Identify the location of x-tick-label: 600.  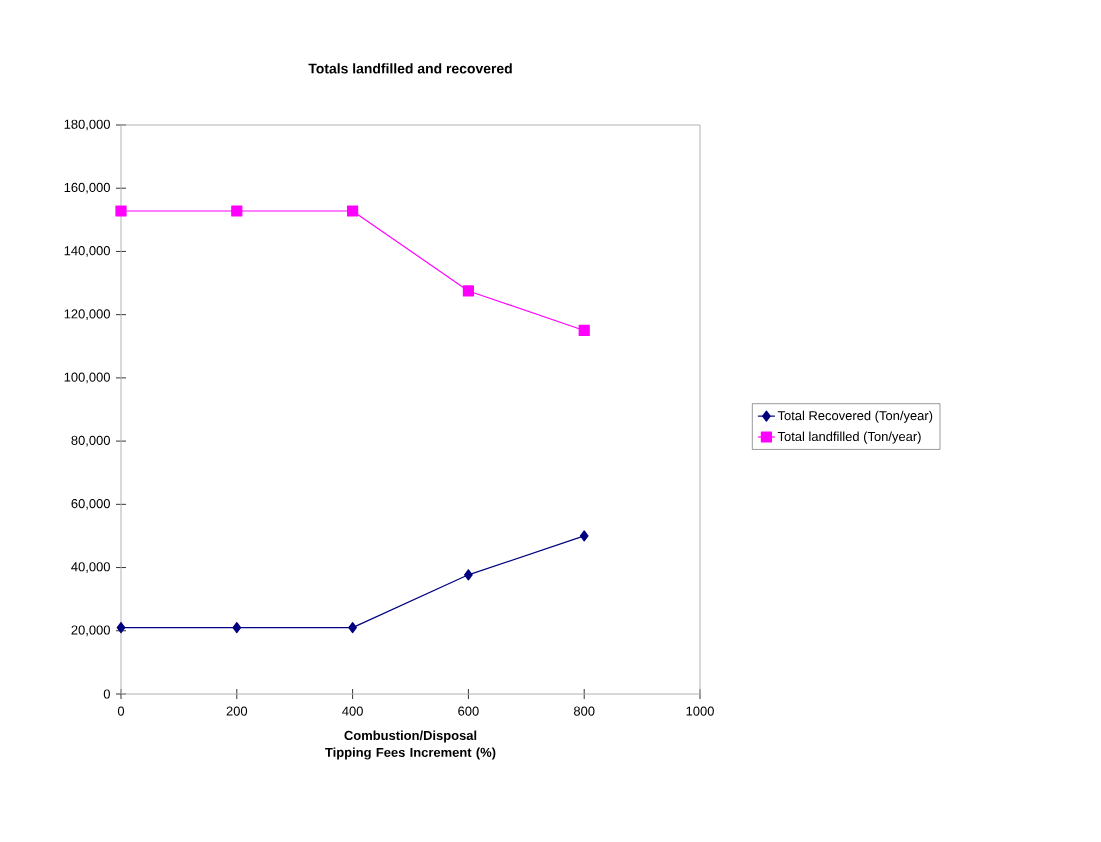
(468, 711).